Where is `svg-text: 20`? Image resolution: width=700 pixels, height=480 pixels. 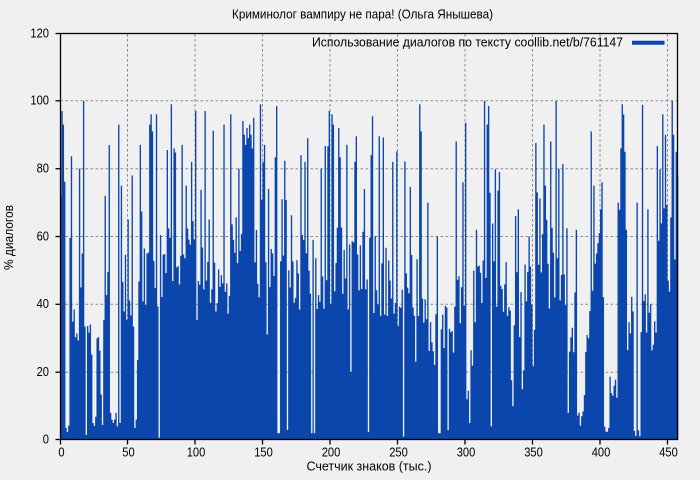 svg-text: 20 is located at coordinates (43, 371).